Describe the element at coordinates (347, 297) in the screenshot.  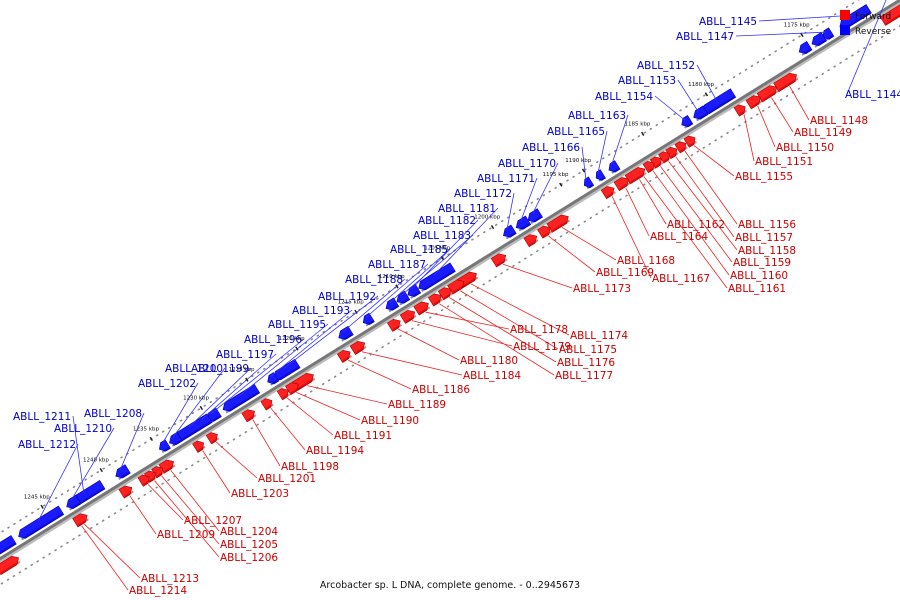
I see `reverse-gene-label: ABLL_1192` at that location.